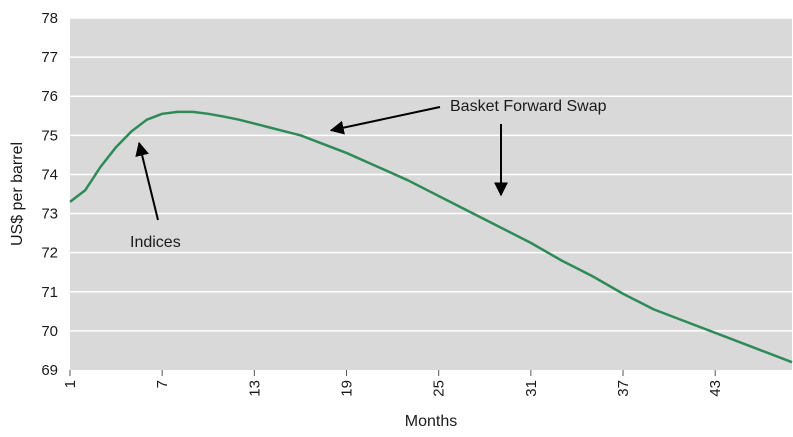 The height and width of the screenshot is (437, 793). Describe the element at coordinates (347, 388) in the screenshot. I see `x-tick-label: 19` at that location.